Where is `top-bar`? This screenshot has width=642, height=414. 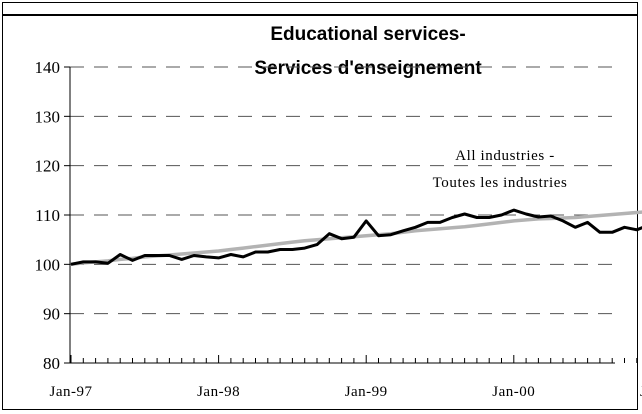
top-bar is located at coordinates (320, 9).